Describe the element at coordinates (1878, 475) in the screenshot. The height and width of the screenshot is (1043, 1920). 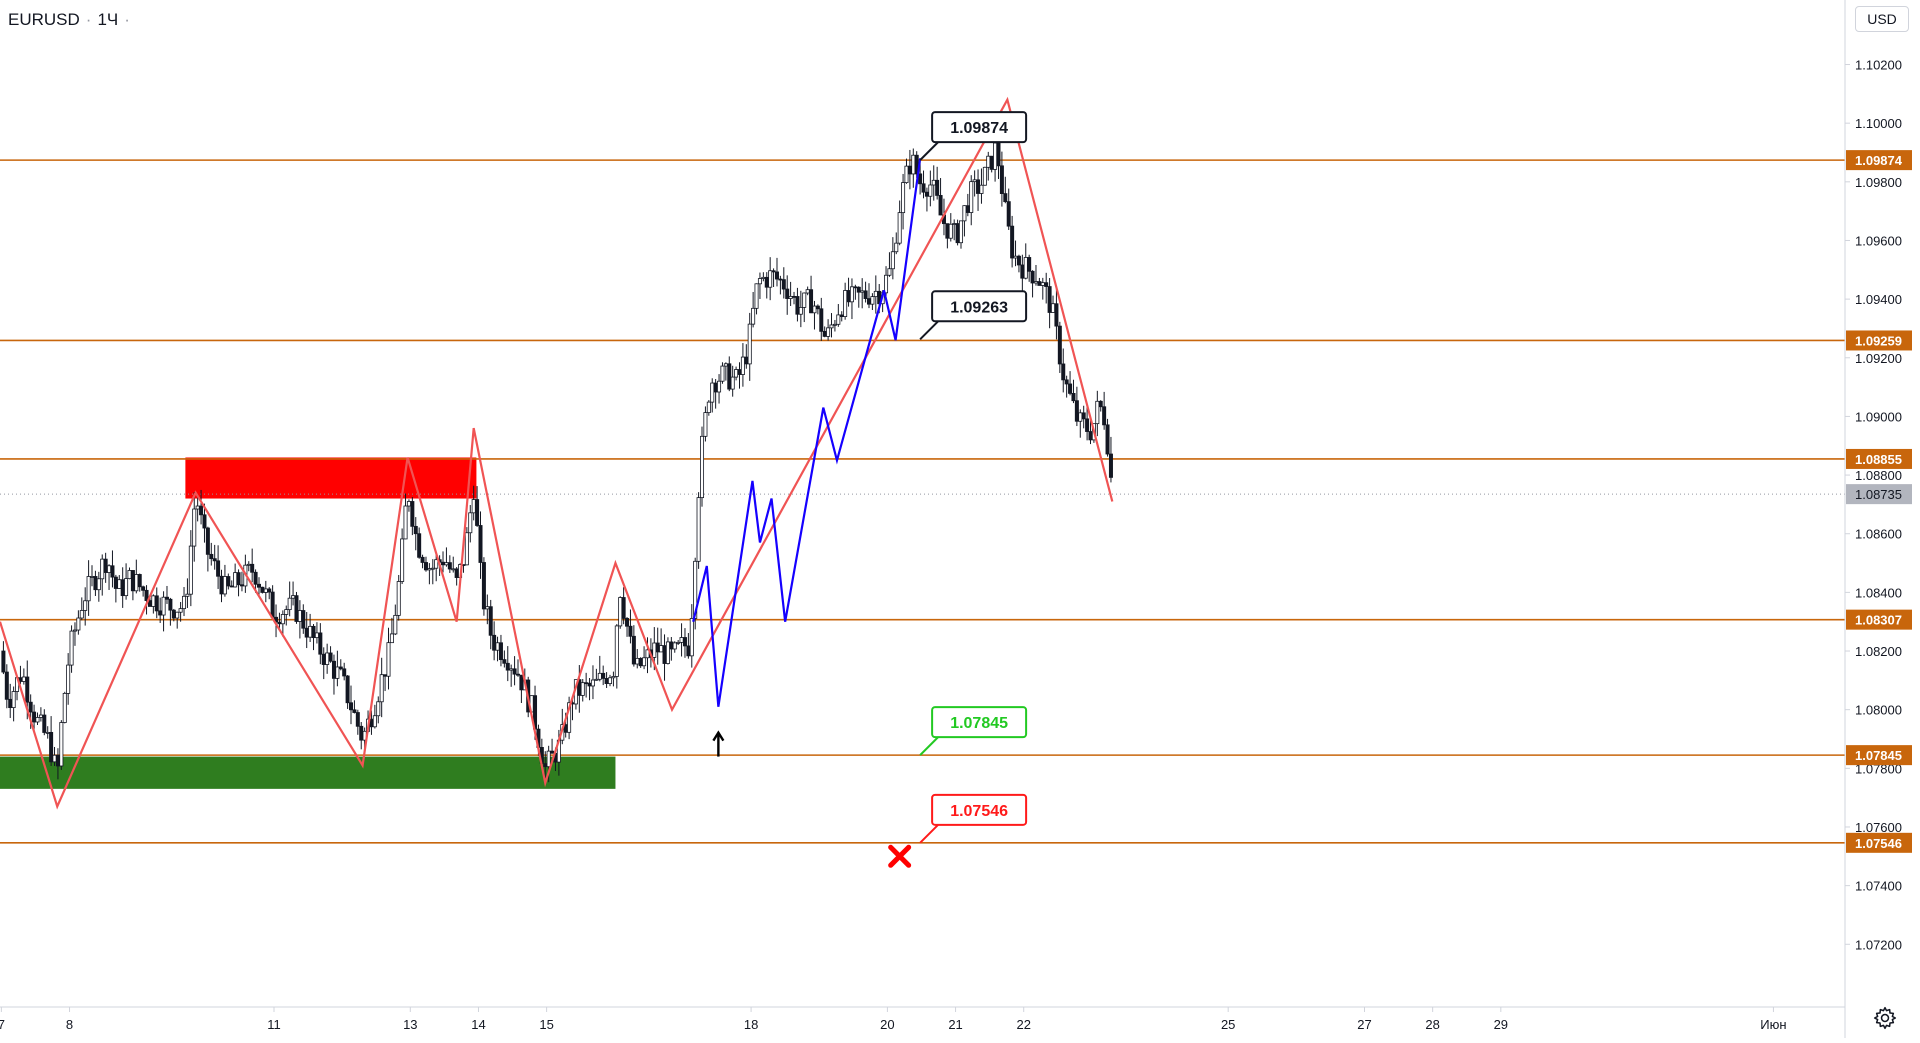
I see `price-tick-label: 1.08800` at that location.